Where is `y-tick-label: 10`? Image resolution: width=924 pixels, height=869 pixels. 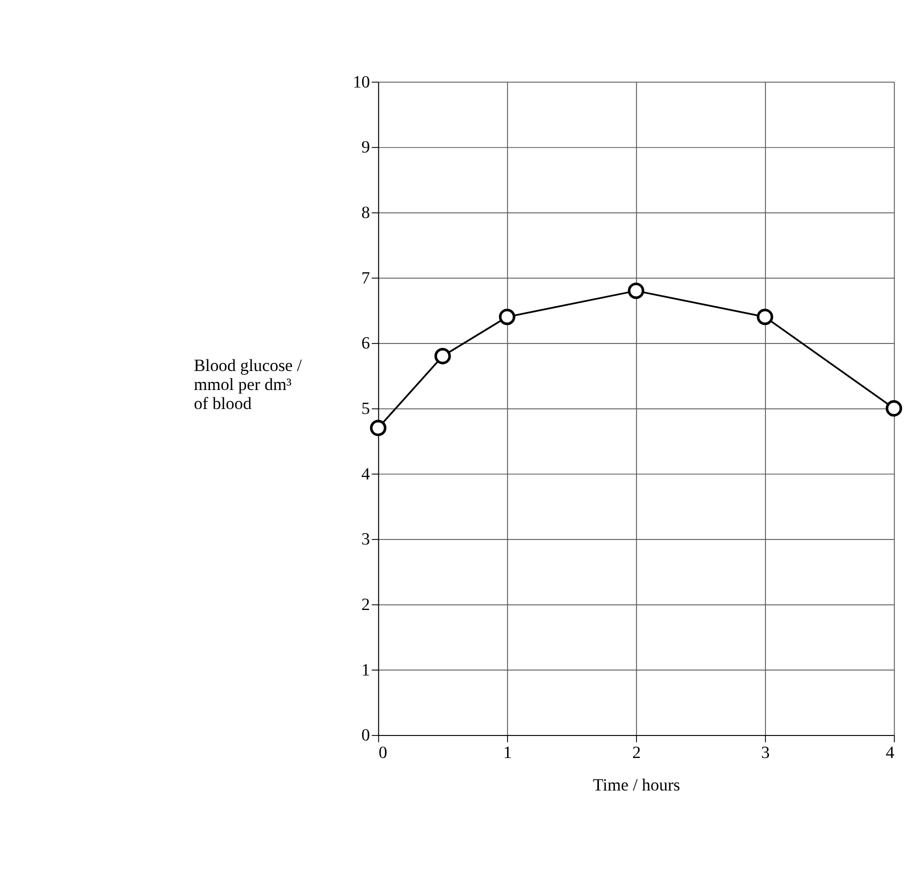 y-tick-label: 10 is located at coordinates (361, 82).